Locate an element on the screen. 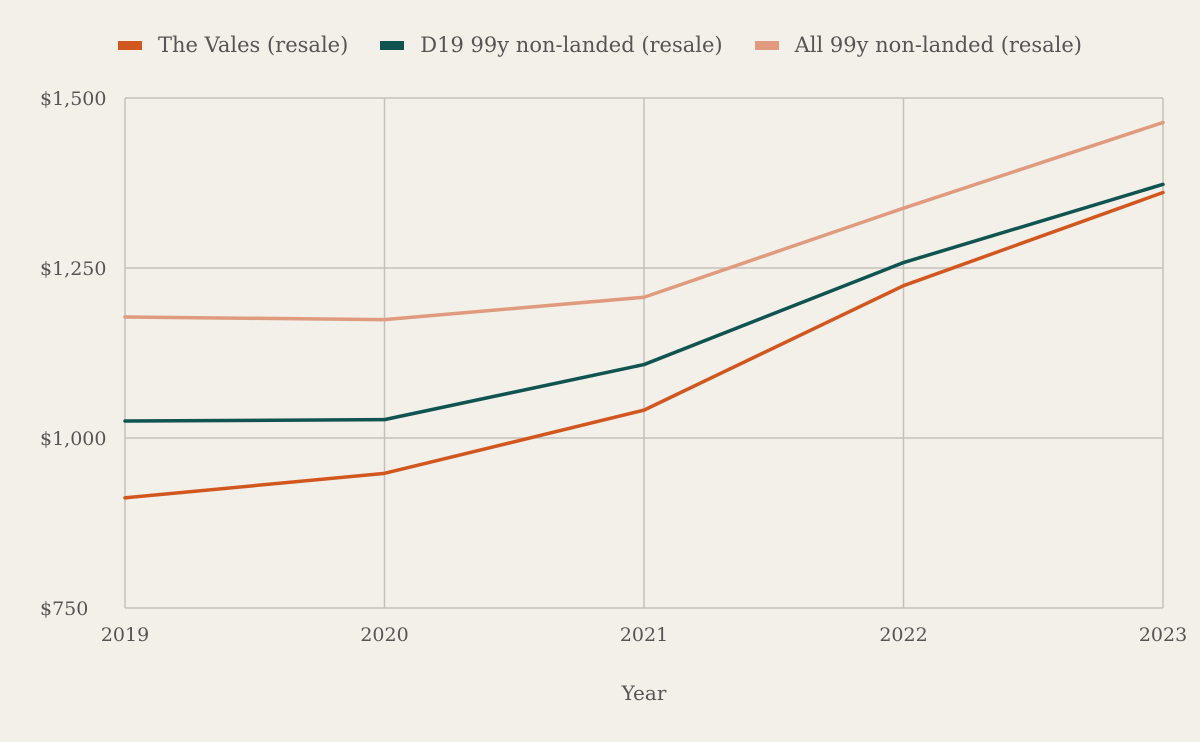 The image size is (1200, 742). legend-label-the-vales: The Vales (resale) is located at coordinates (253, 45).